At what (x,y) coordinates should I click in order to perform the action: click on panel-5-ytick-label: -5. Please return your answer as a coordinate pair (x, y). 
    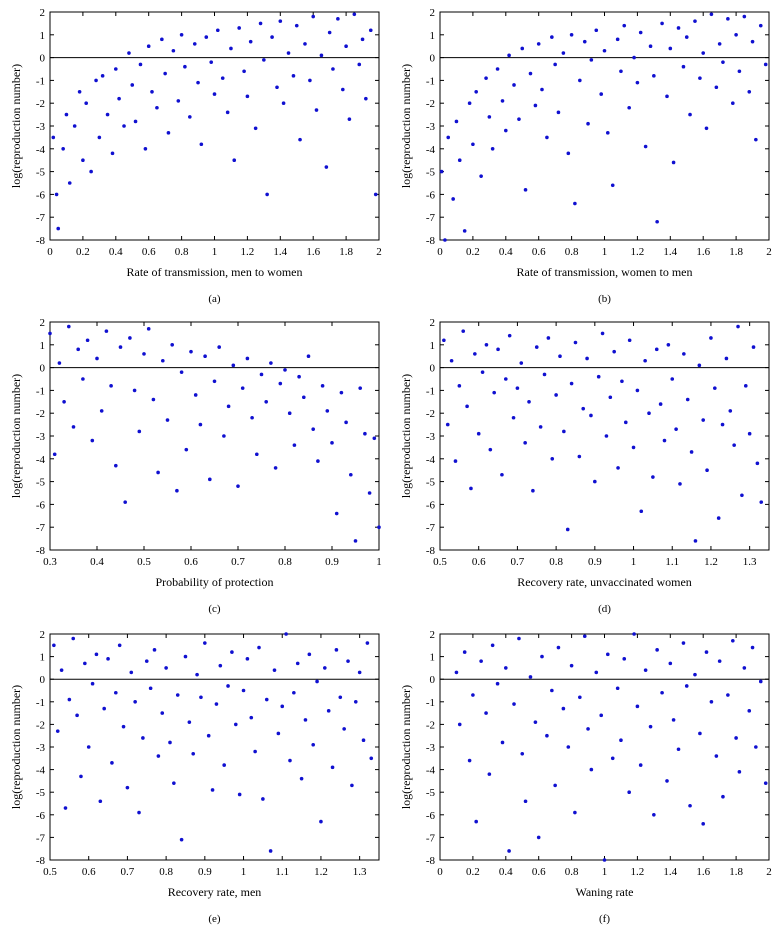
    Looking at the image, I should click on (41, 793).